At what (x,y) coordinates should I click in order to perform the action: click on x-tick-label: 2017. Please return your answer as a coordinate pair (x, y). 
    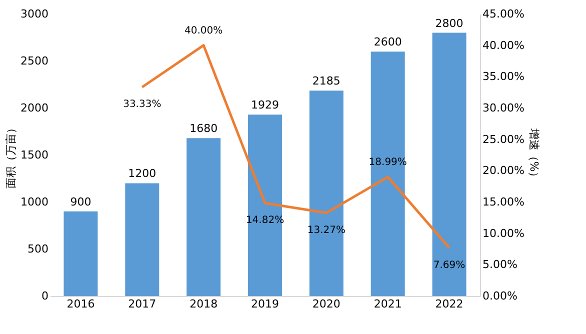
    Looking at the image, I should click on (142, 304).